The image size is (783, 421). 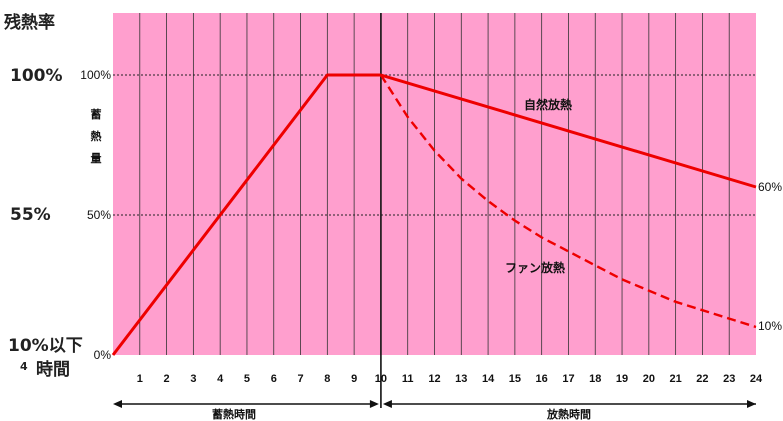 I want to click on x-tick-22: 22, so click(x=702, y=379).